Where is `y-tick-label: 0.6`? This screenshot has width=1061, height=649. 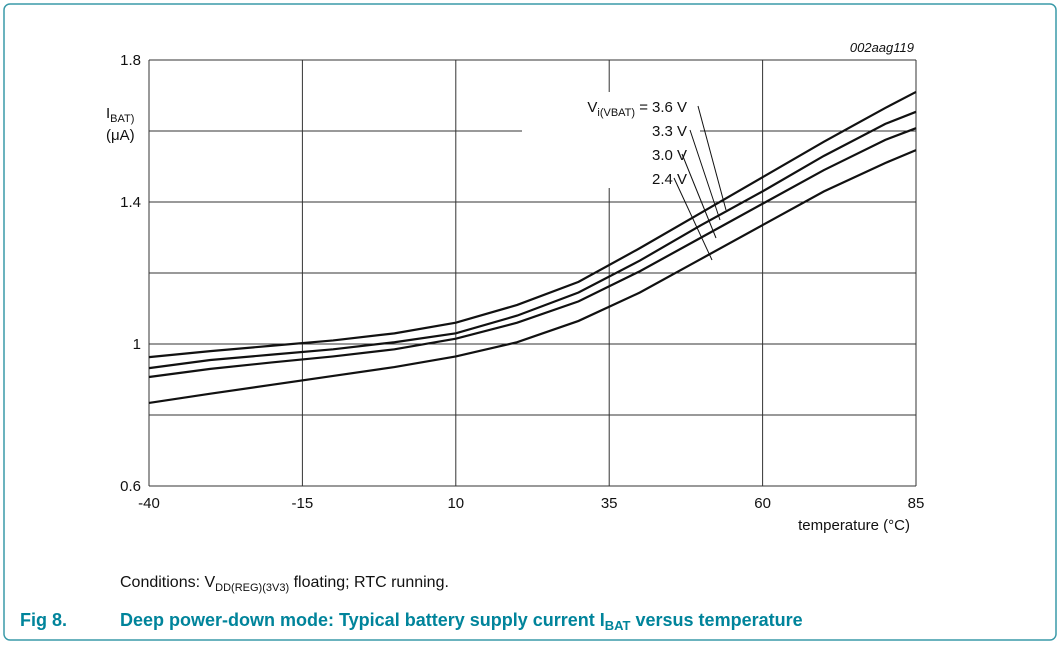
y-tick-label: 0.6 is located at coordinates (130, 486).